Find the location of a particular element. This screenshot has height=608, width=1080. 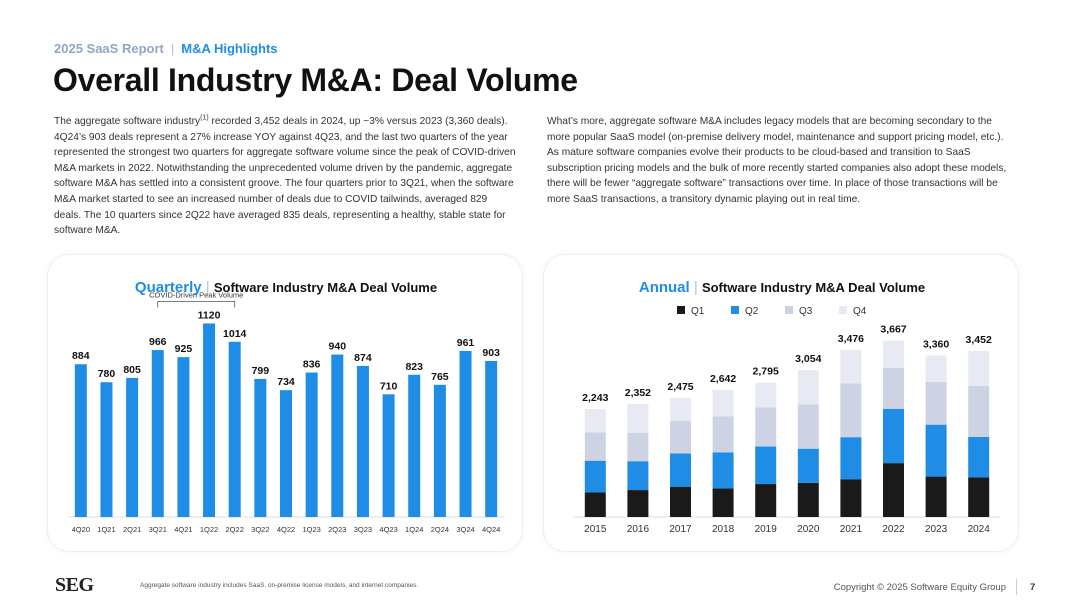

quarterly-value-label: 1014 is located at coordinates (235, 334).